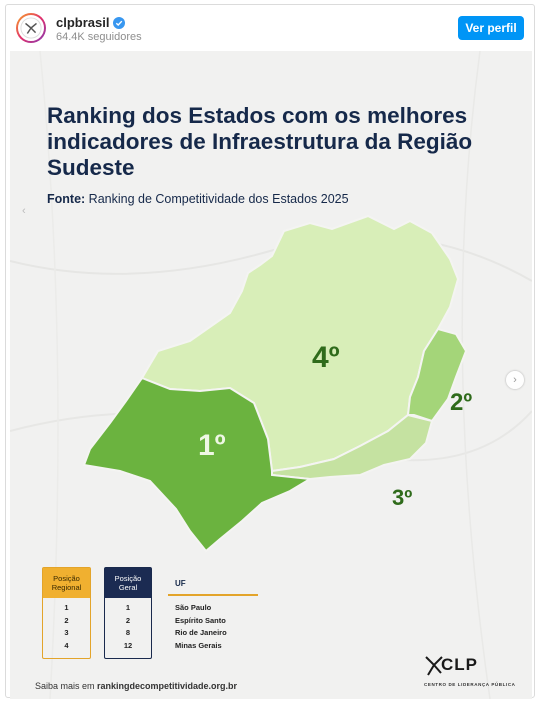  I want to click on regional-header-line-2: Regional, so click(66, 587).